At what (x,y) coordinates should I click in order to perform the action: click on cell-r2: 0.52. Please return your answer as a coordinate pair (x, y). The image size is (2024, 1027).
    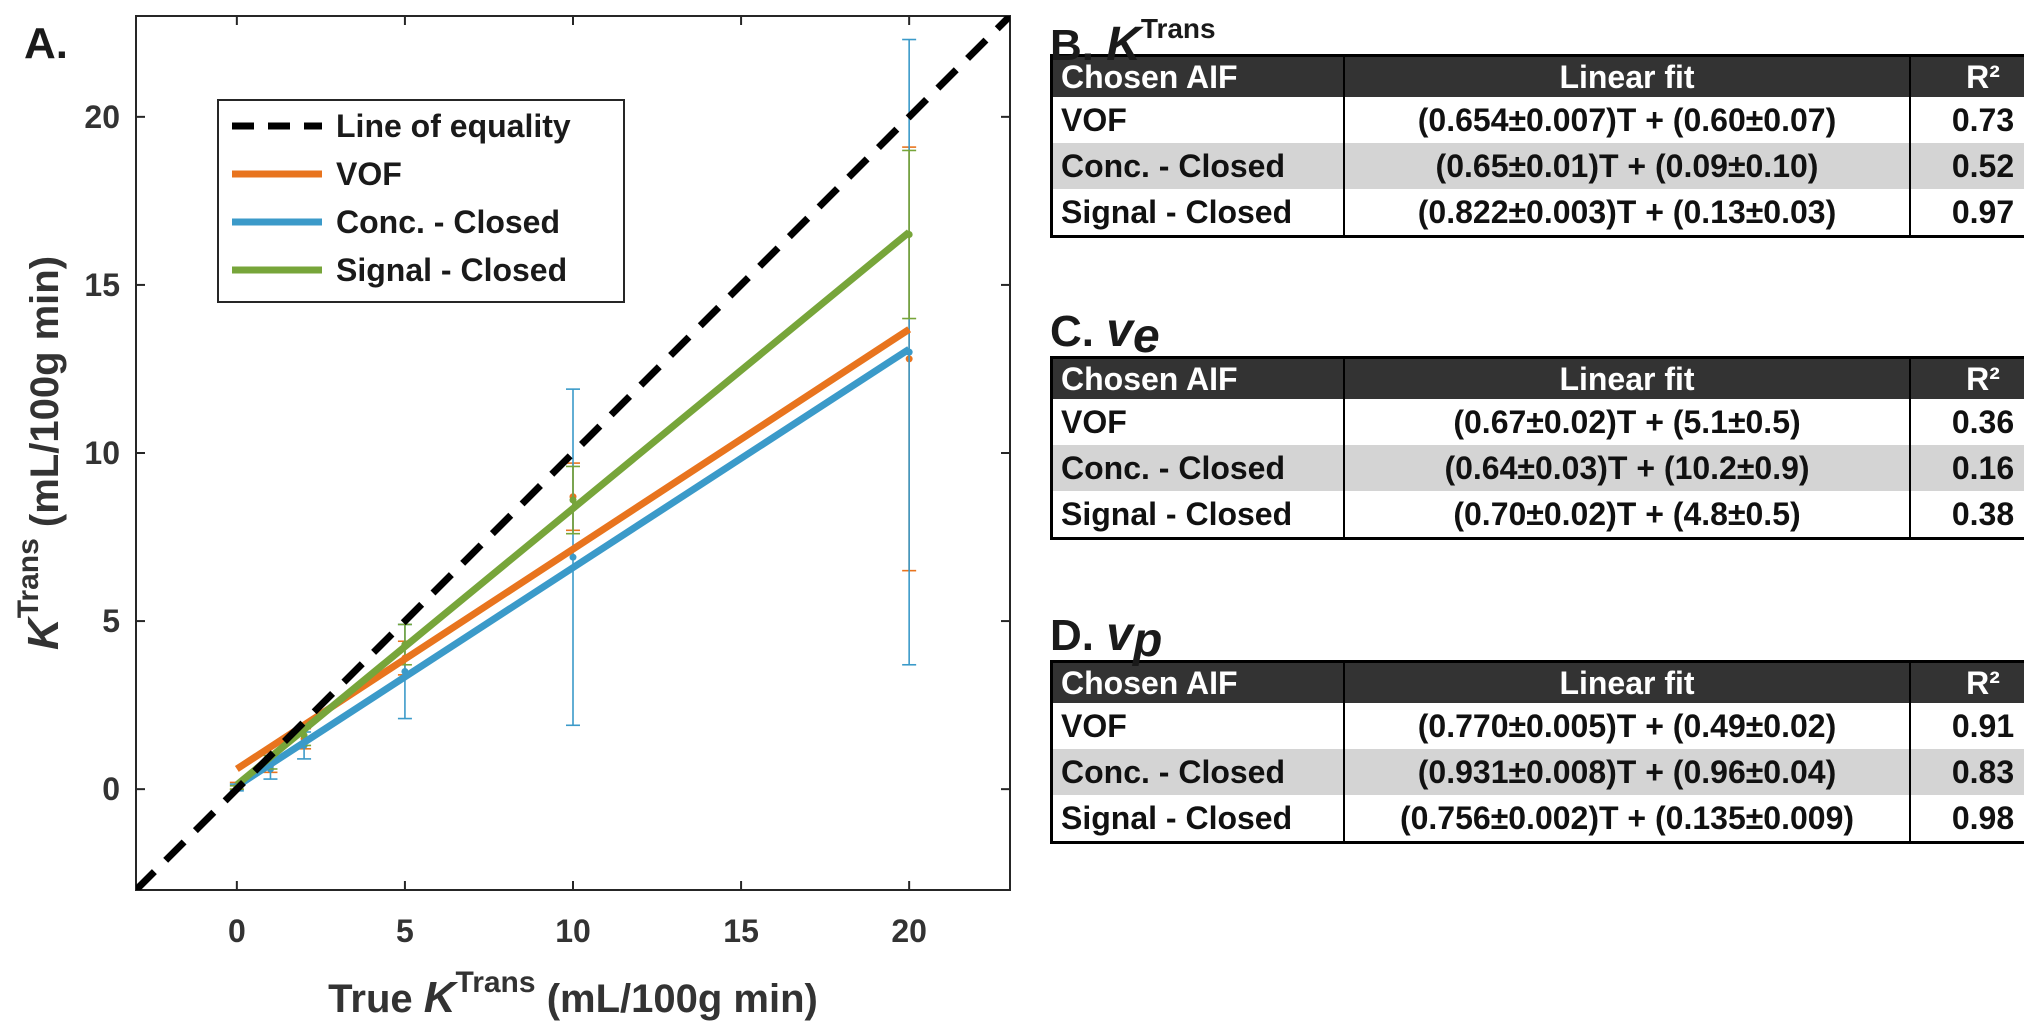
    Looking at the image, I should click on (1966, 166).